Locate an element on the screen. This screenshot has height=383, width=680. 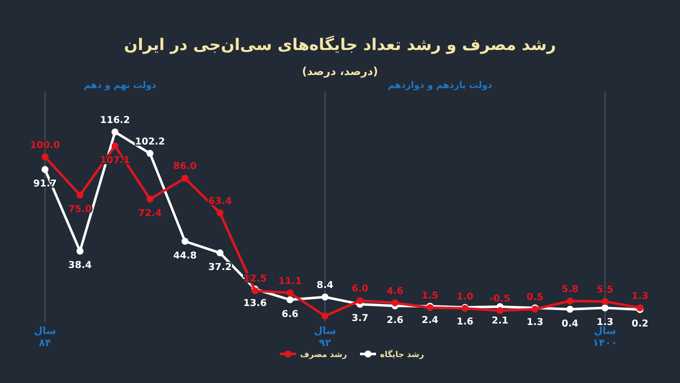
data-label: 8.4 is located at coordinates (325, 286).